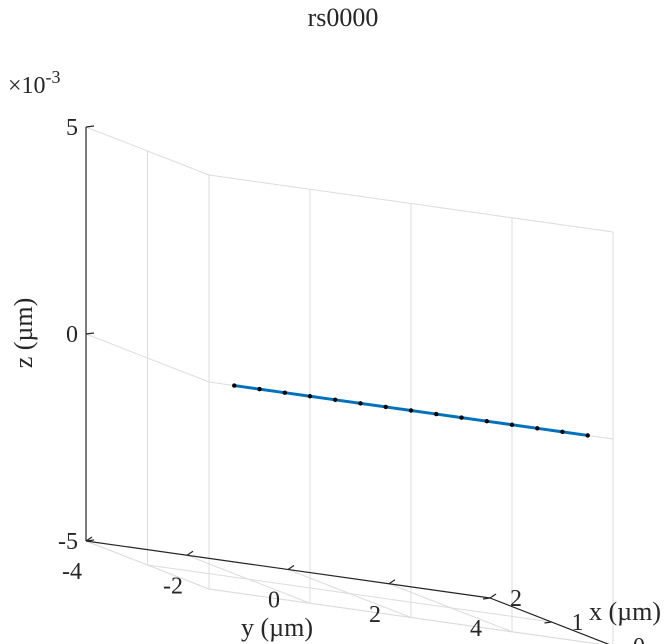 This screenshot has width=672, height=644. I want to click on z-exponent-power: -3, so click(53, 77).